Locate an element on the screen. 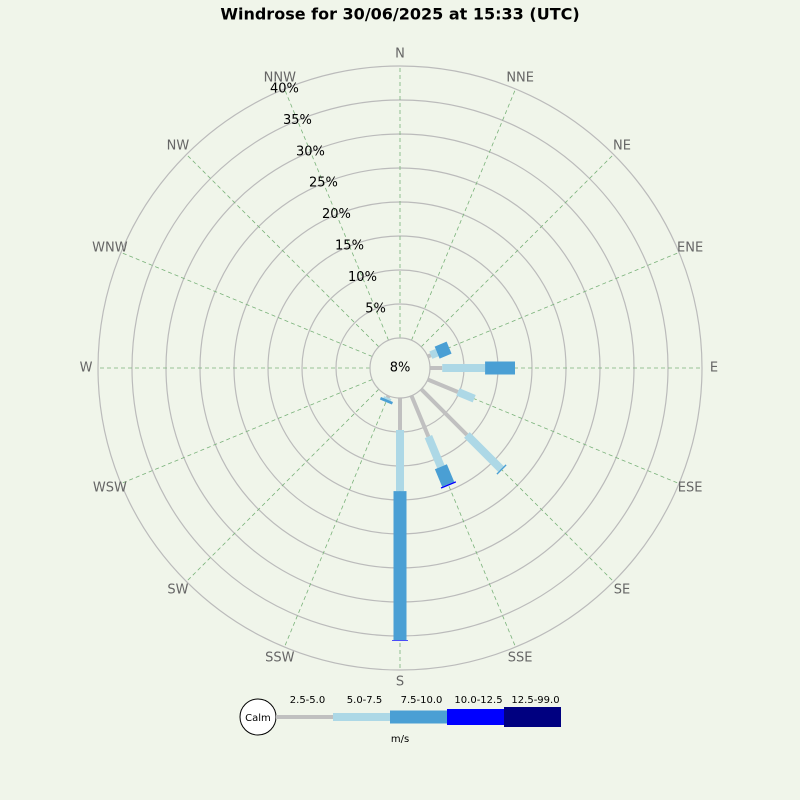  r-tick-label: 5% is located at coordinates (375, 308).